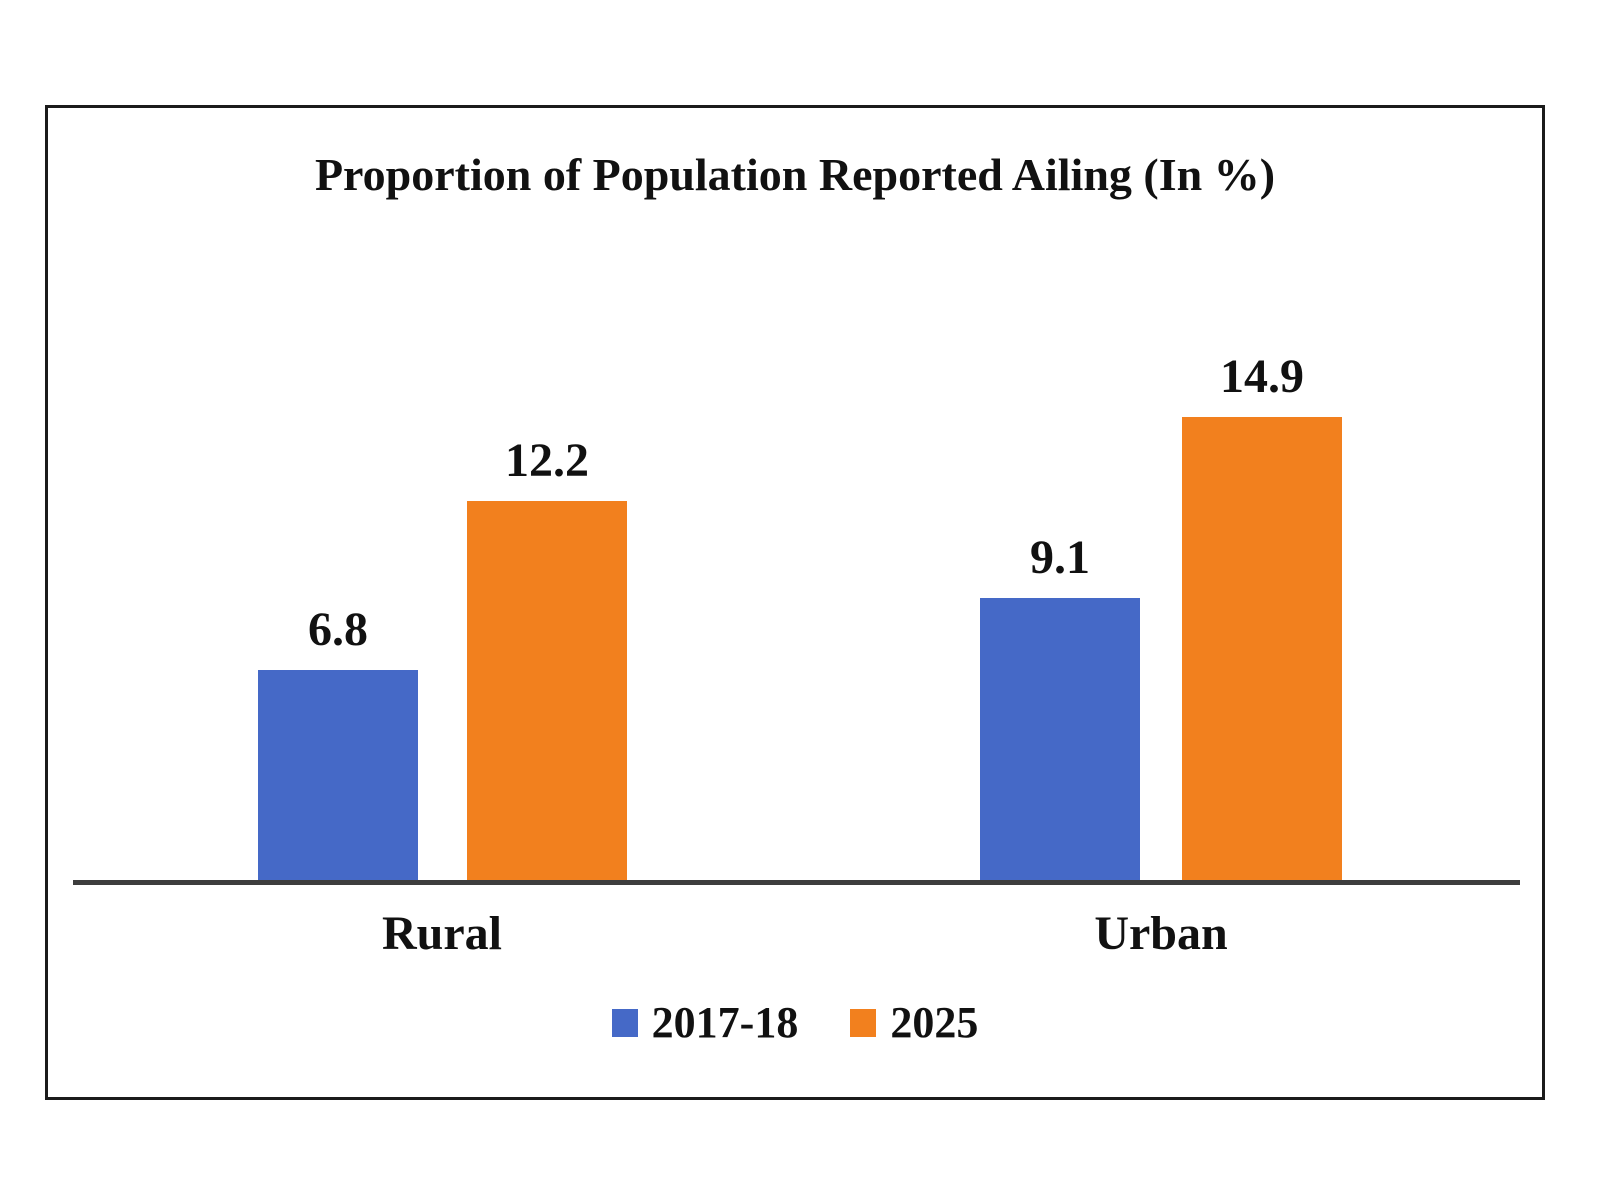  What do you see at coordinates (934, 1022) in the screenshot?
I see `legend-label-2025: 2025` at bounding box center [934, 1022].